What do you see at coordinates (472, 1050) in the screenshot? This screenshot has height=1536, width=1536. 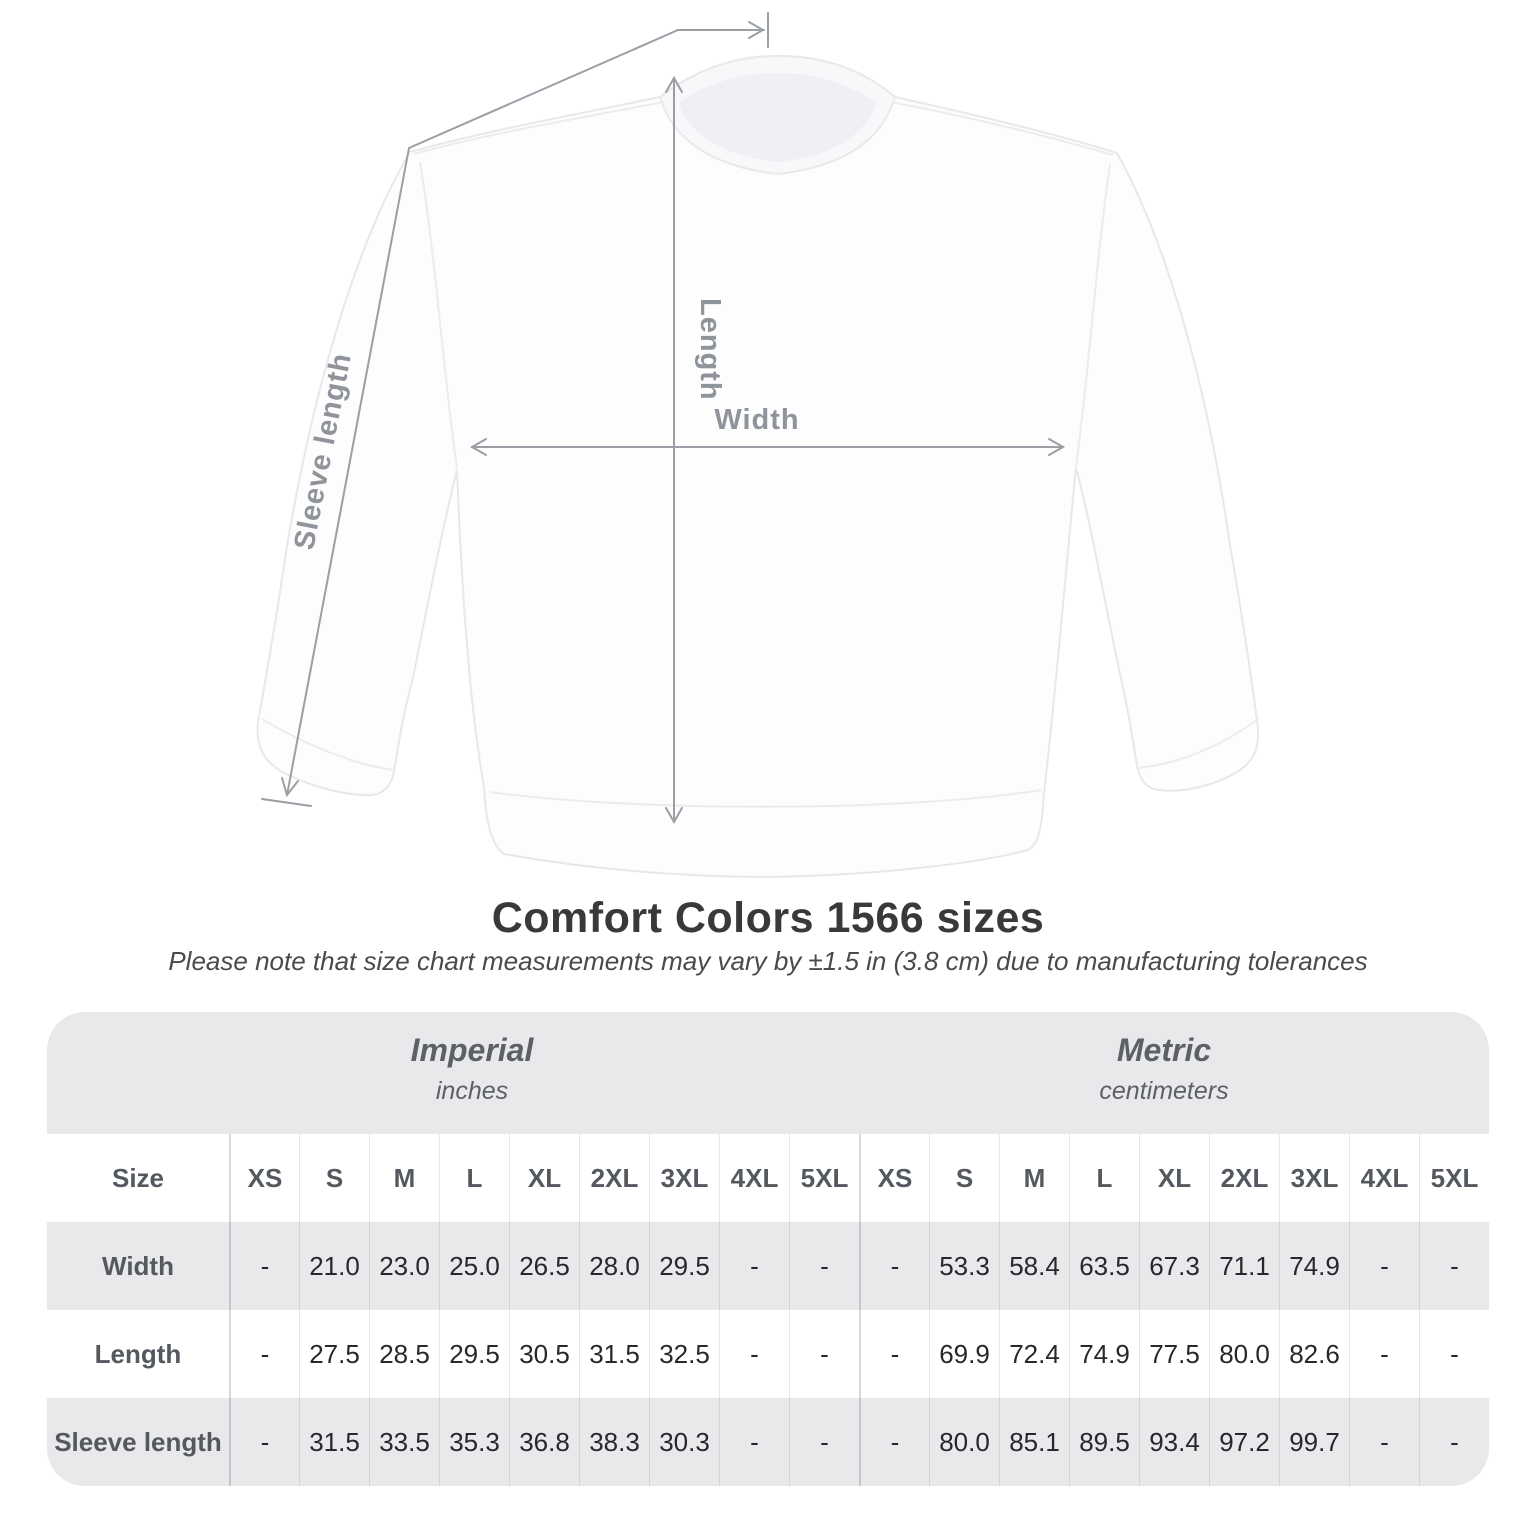 I see `imperial-label: Imperial` at bounding box center [472, 1050].